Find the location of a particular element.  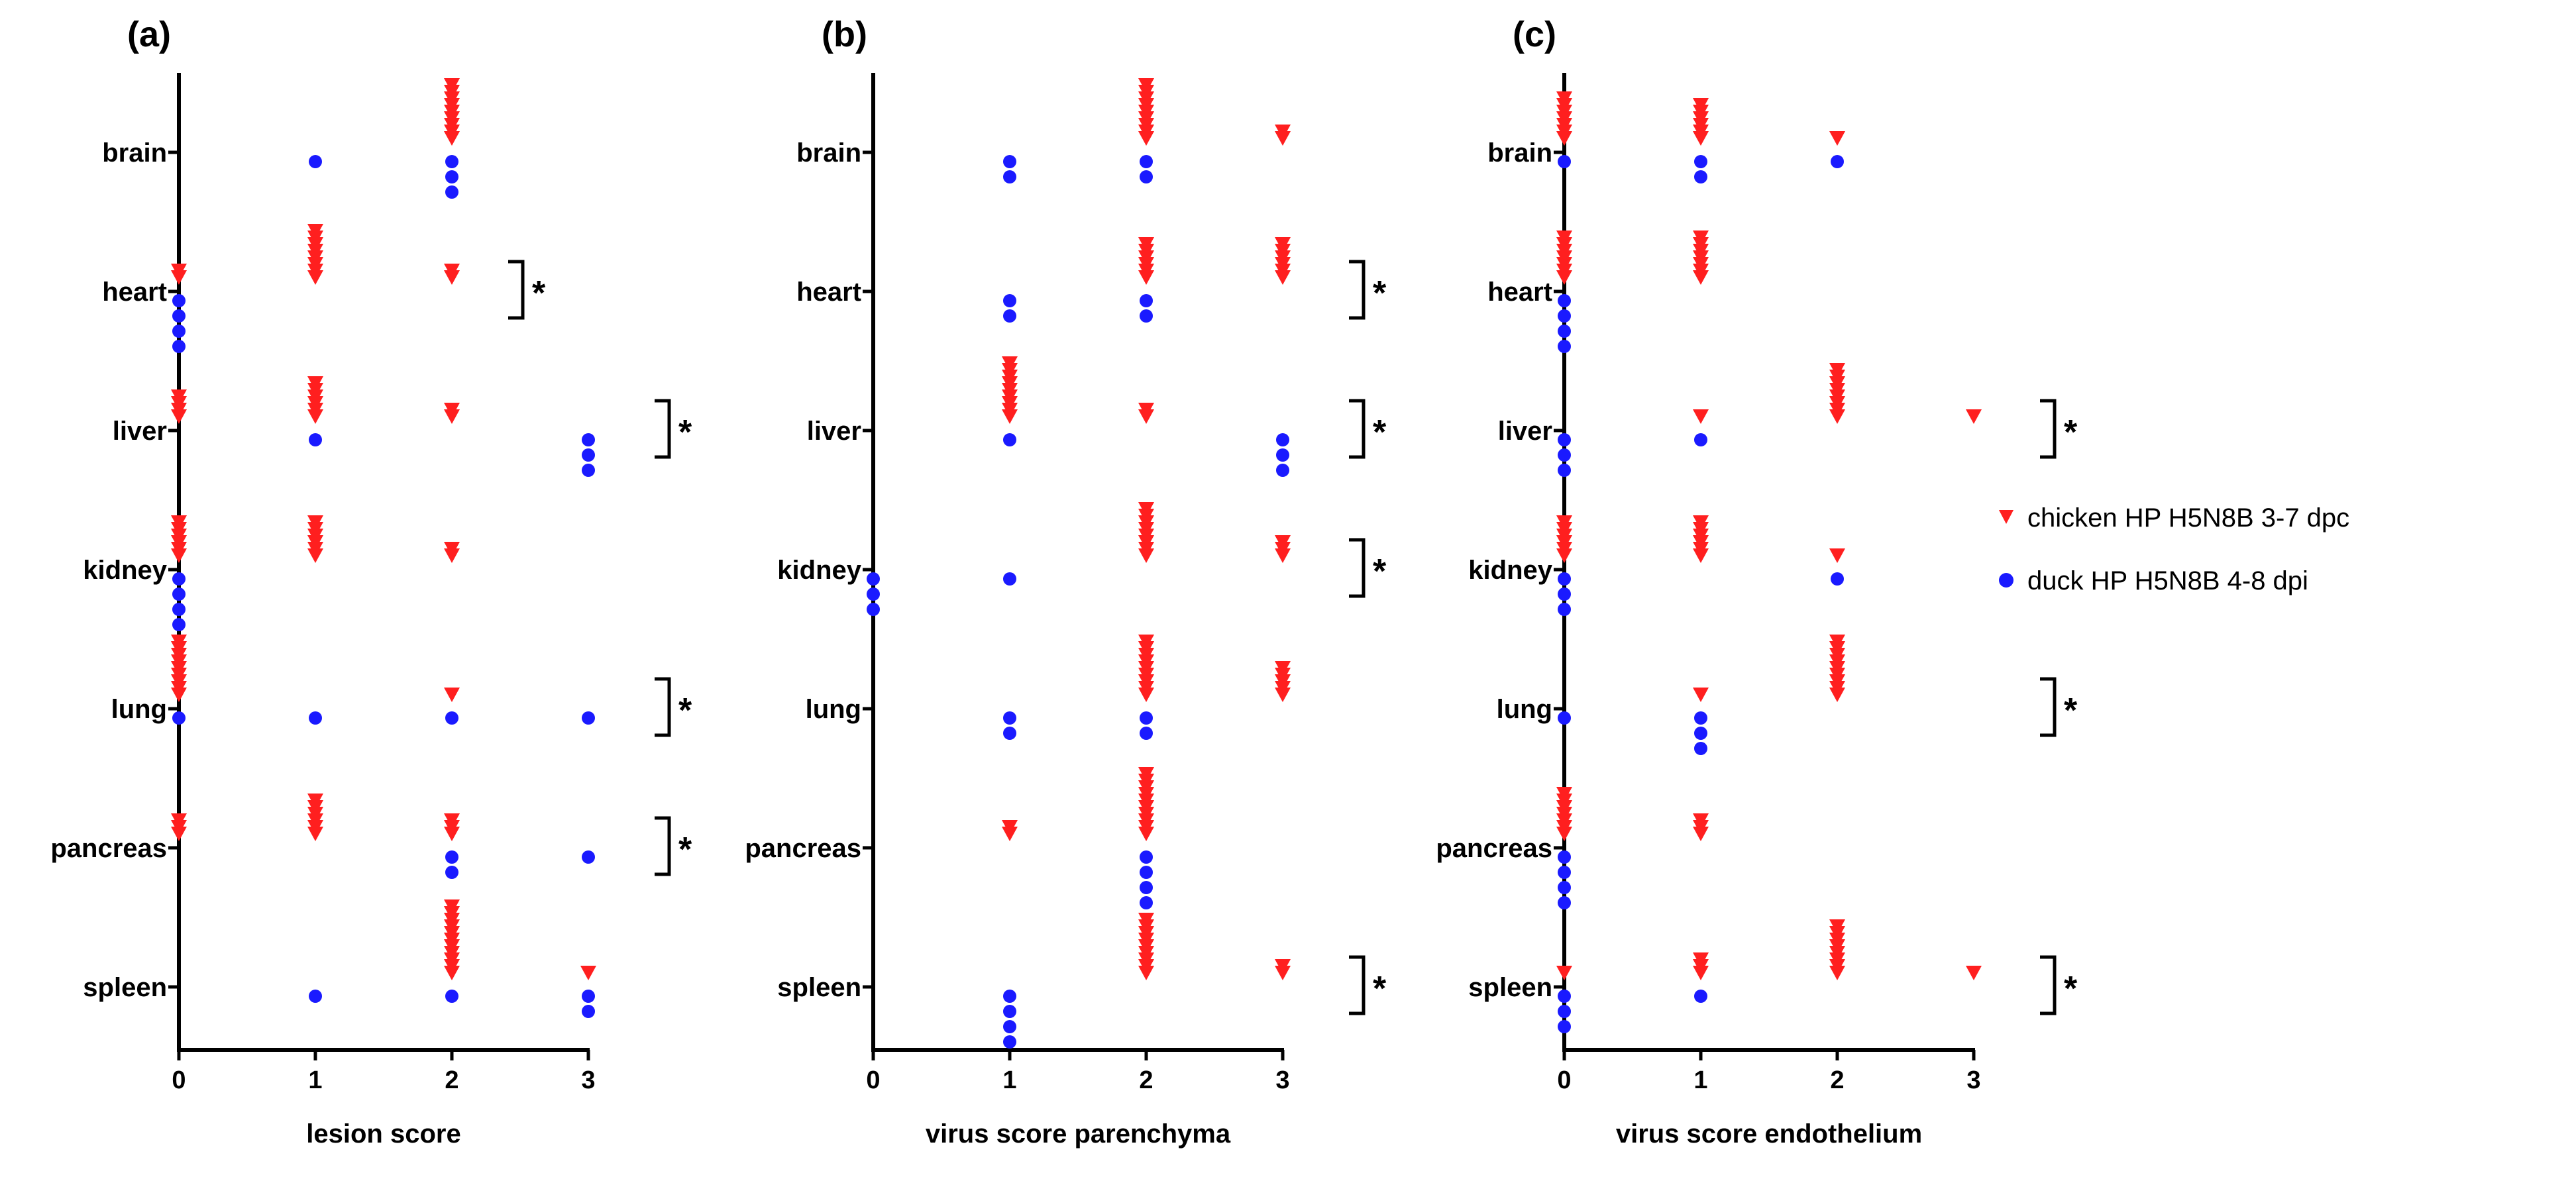

x-axis-title: lesion score is located at coordinates (383, 1134).